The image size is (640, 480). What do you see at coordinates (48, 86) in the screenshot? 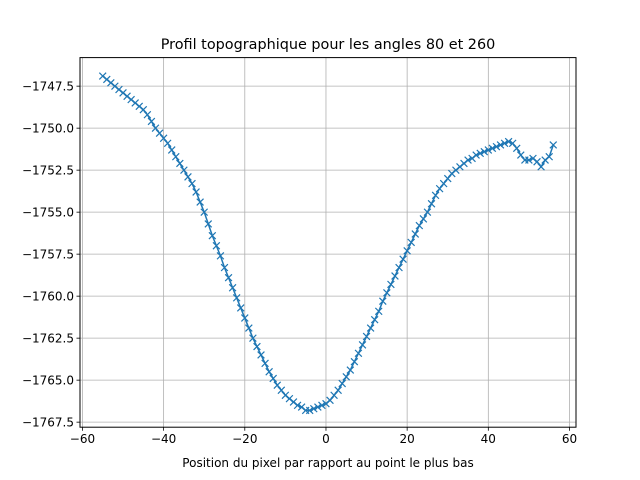
I see `y-tick-label: −1747.5` at bounding box center [48, 86].